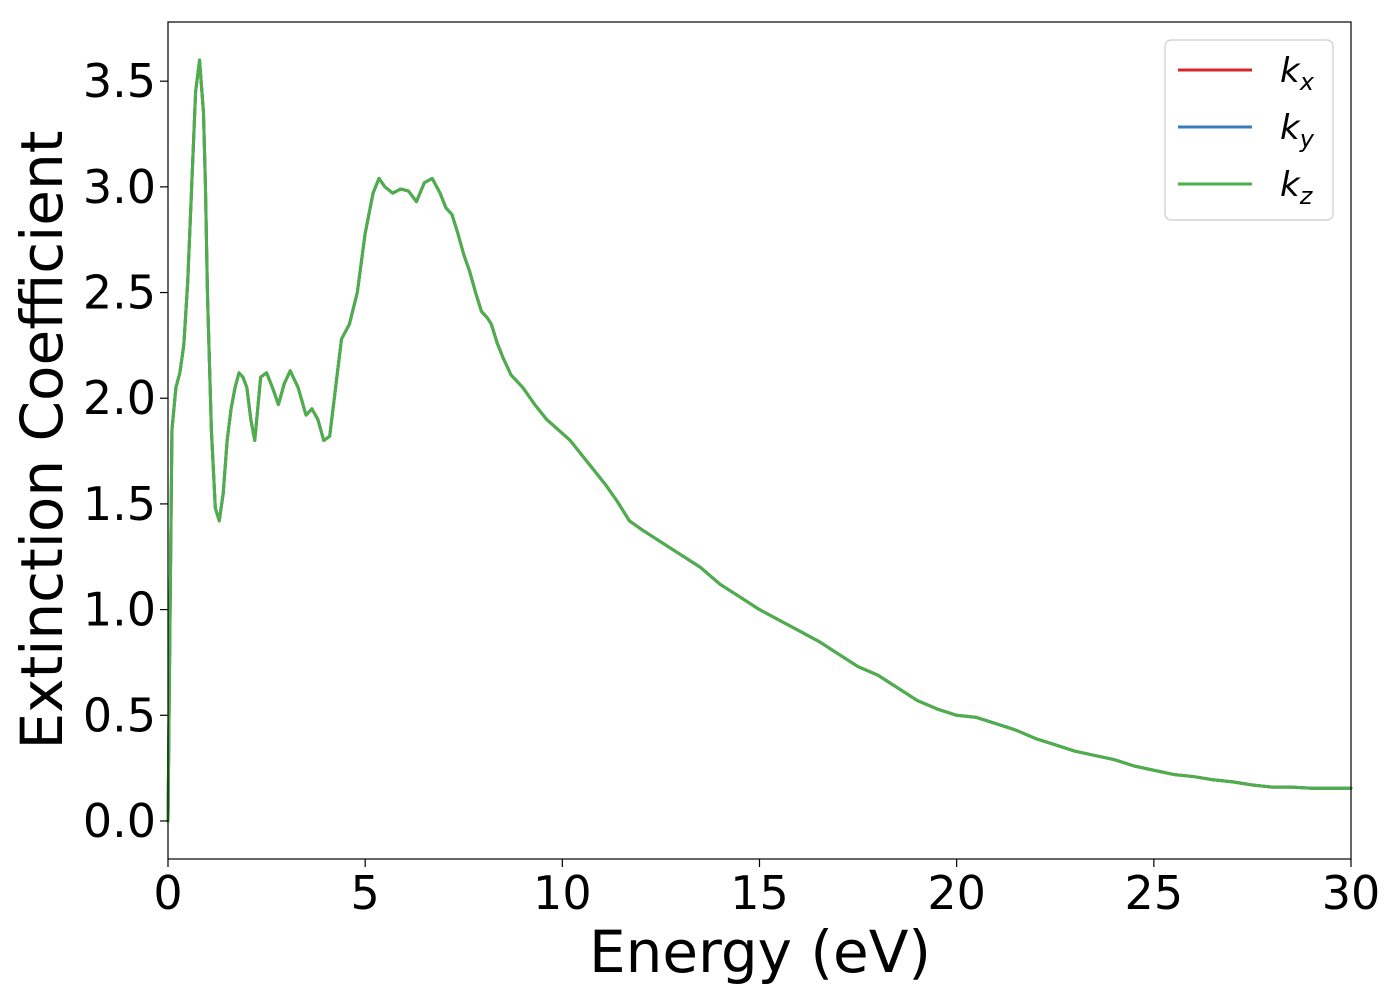 This screenshot has width=1400, height=1000. I want to click on y-tick-label: 3.5, so click(119, 81).